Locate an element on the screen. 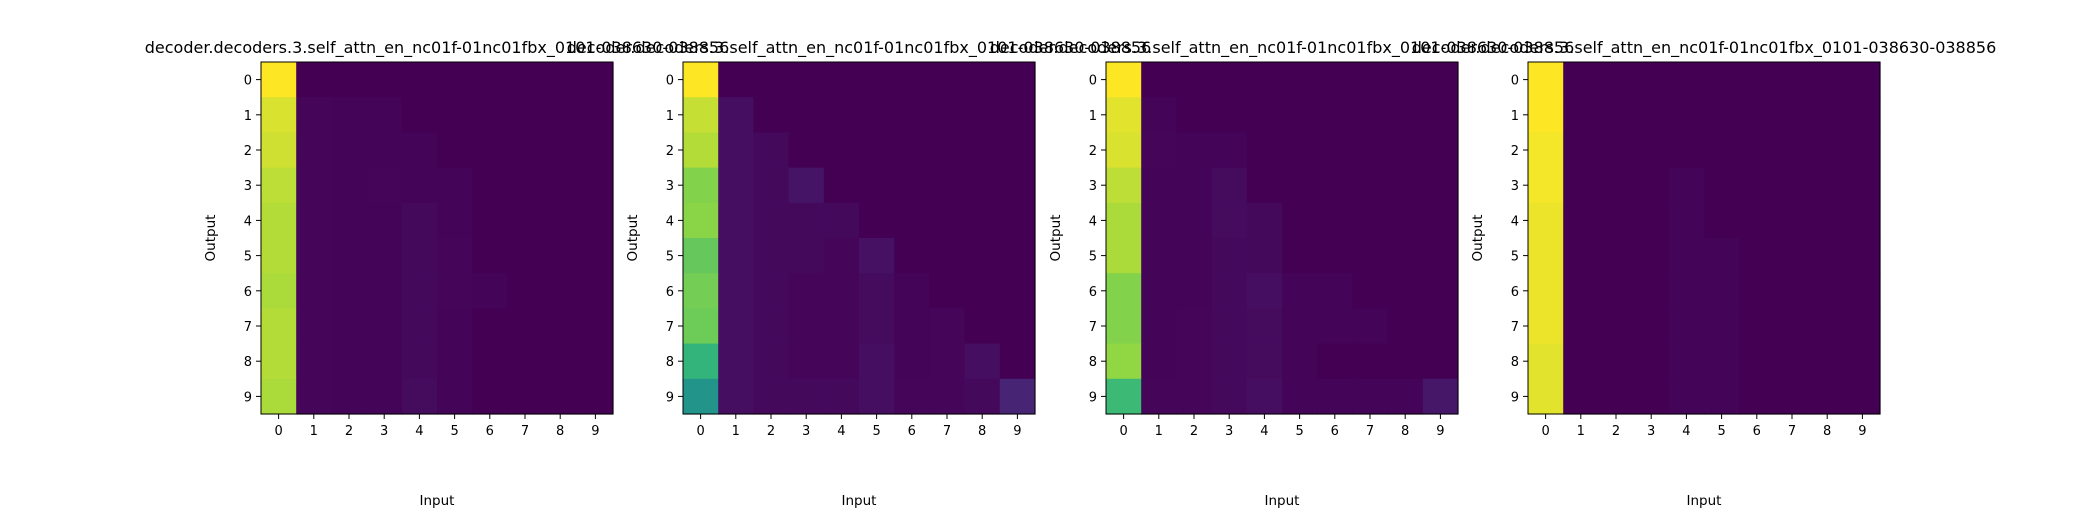  heatmap-cell-r2-c7 is located at coordinates (947, 150).